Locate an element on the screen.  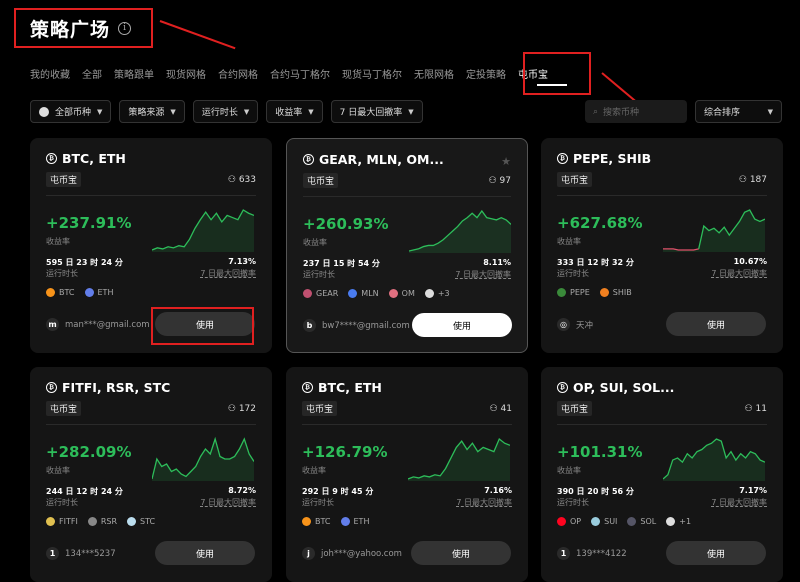
coin-name: +3 is located at coordinates (443, 293).